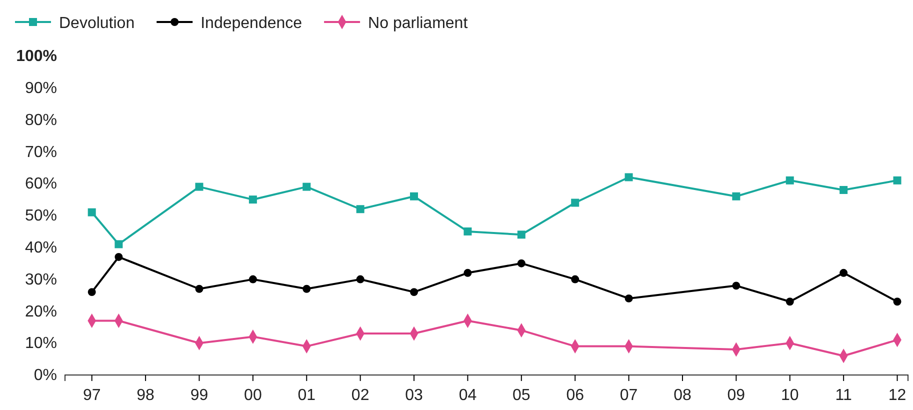 The height and width of the screenshot is (410, 913). I want to click on x-tick-label: 06, so click(575, 395).